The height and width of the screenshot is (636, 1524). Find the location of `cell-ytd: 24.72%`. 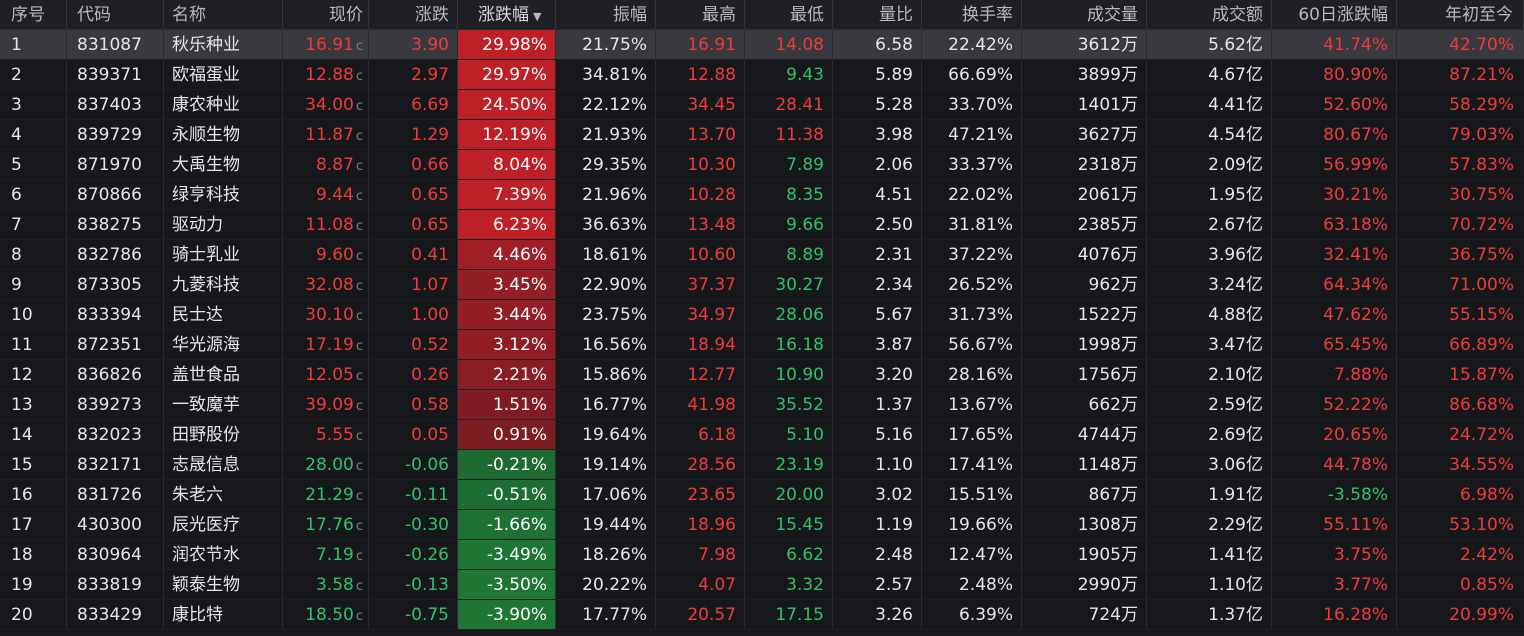

cell-ytd: 24.72% is located at coordinates (1481, 435).